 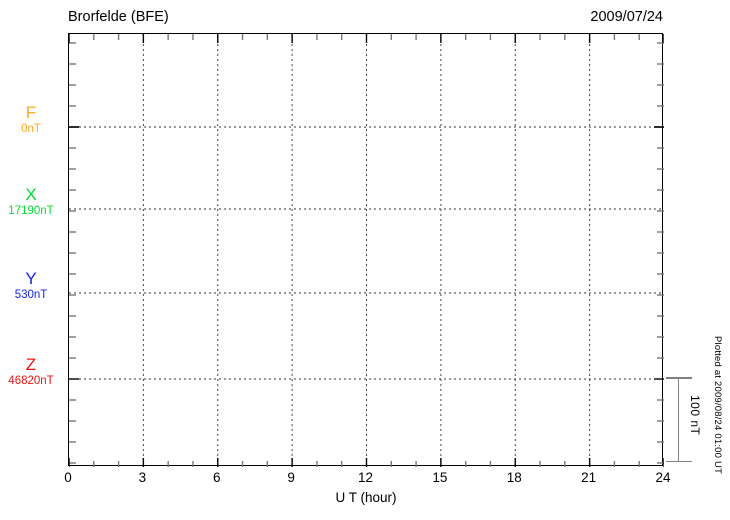 I want to click on page-title: Brorfelde (BFE), so click(x=118, y=17).